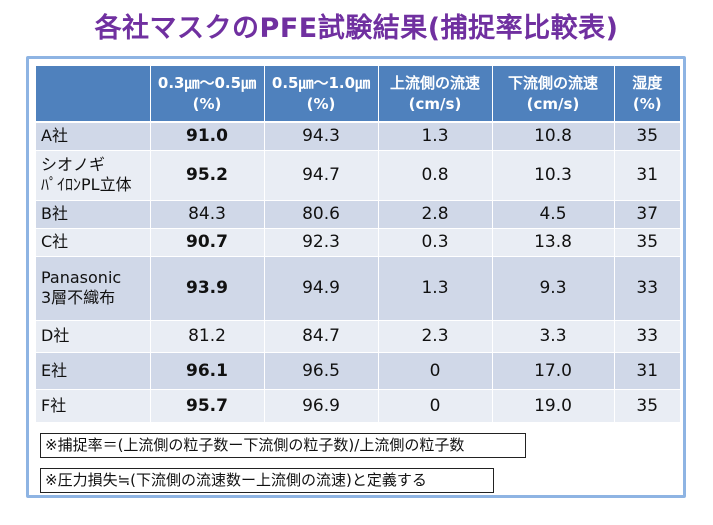  Describe the element at coordinates (86, 184) in the screenshot. I see `row-name-line2: ﾊﾟｲﾛﾝPL立体` at that location.